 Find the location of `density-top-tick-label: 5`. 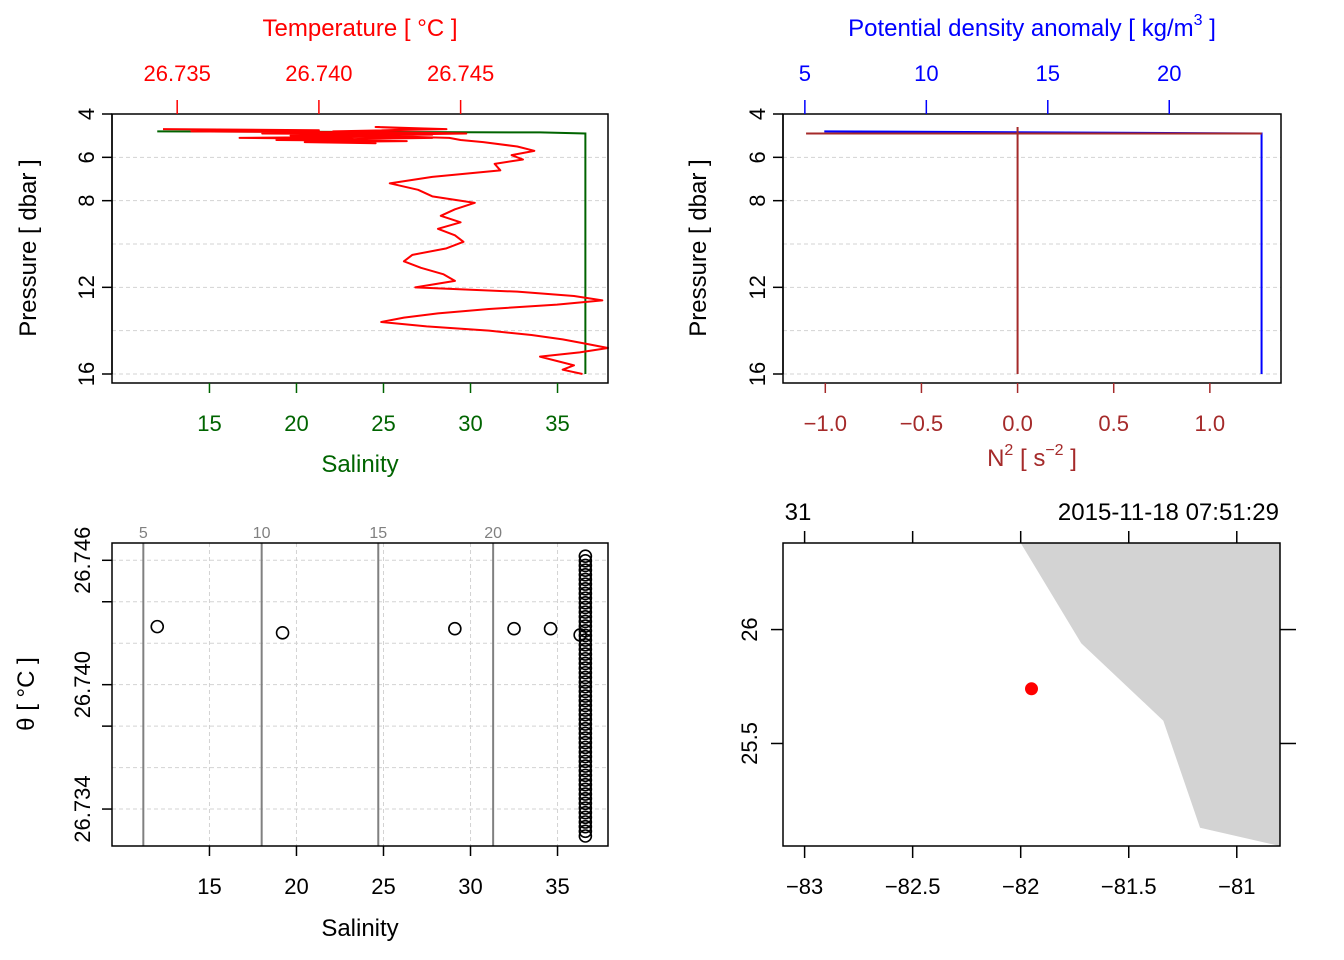

density-top-tick-label: 5 is located at coordinates (805, 73).